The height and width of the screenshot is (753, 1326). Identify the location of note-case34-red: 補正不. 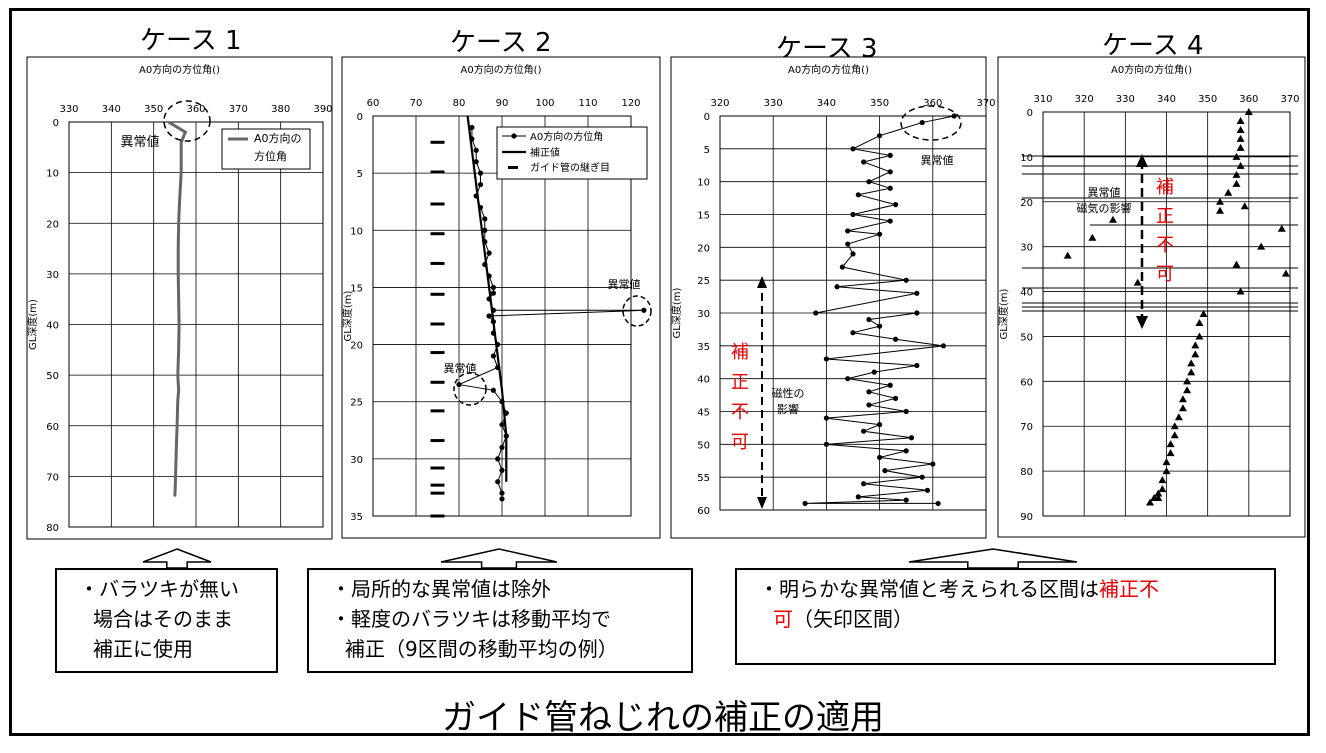
(1129, 589).